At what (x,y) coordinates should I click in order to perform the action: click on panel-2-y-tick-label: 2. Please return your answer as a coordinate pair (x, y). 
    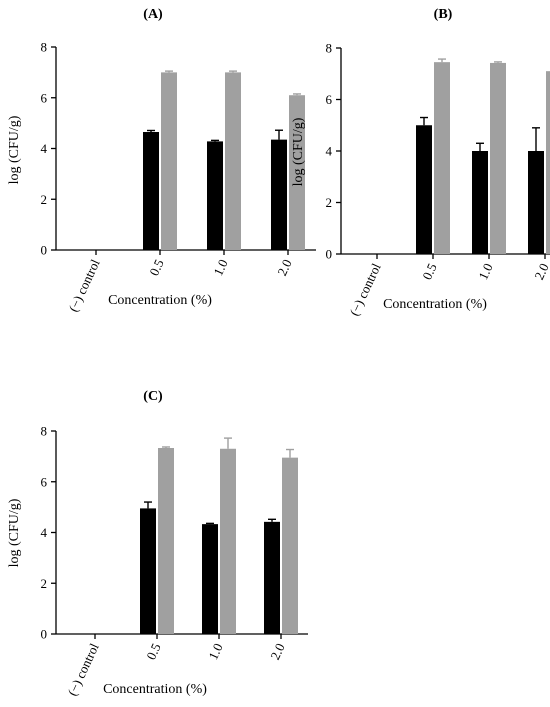
    Looking at the image, I should click on (329, 202).